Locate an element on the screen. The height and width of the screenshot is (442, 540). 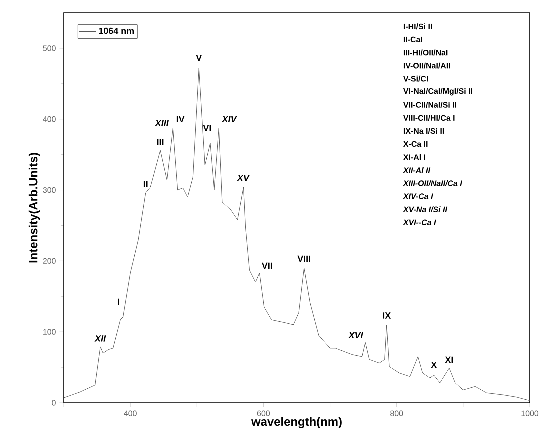
annotation: III is located at coordinates (160, 142).